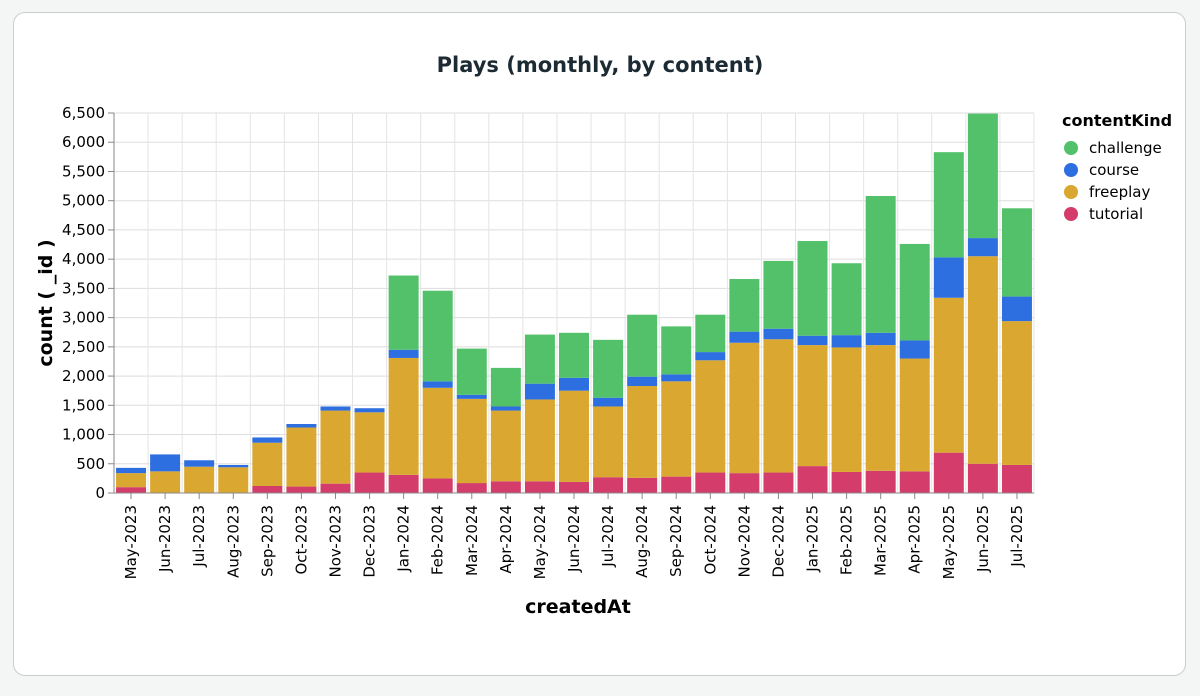  What do you see at coordinates (301, 540) in the screenshot?
I see `x-tick-label: Oct-2023` at bounding box center [301, 540].